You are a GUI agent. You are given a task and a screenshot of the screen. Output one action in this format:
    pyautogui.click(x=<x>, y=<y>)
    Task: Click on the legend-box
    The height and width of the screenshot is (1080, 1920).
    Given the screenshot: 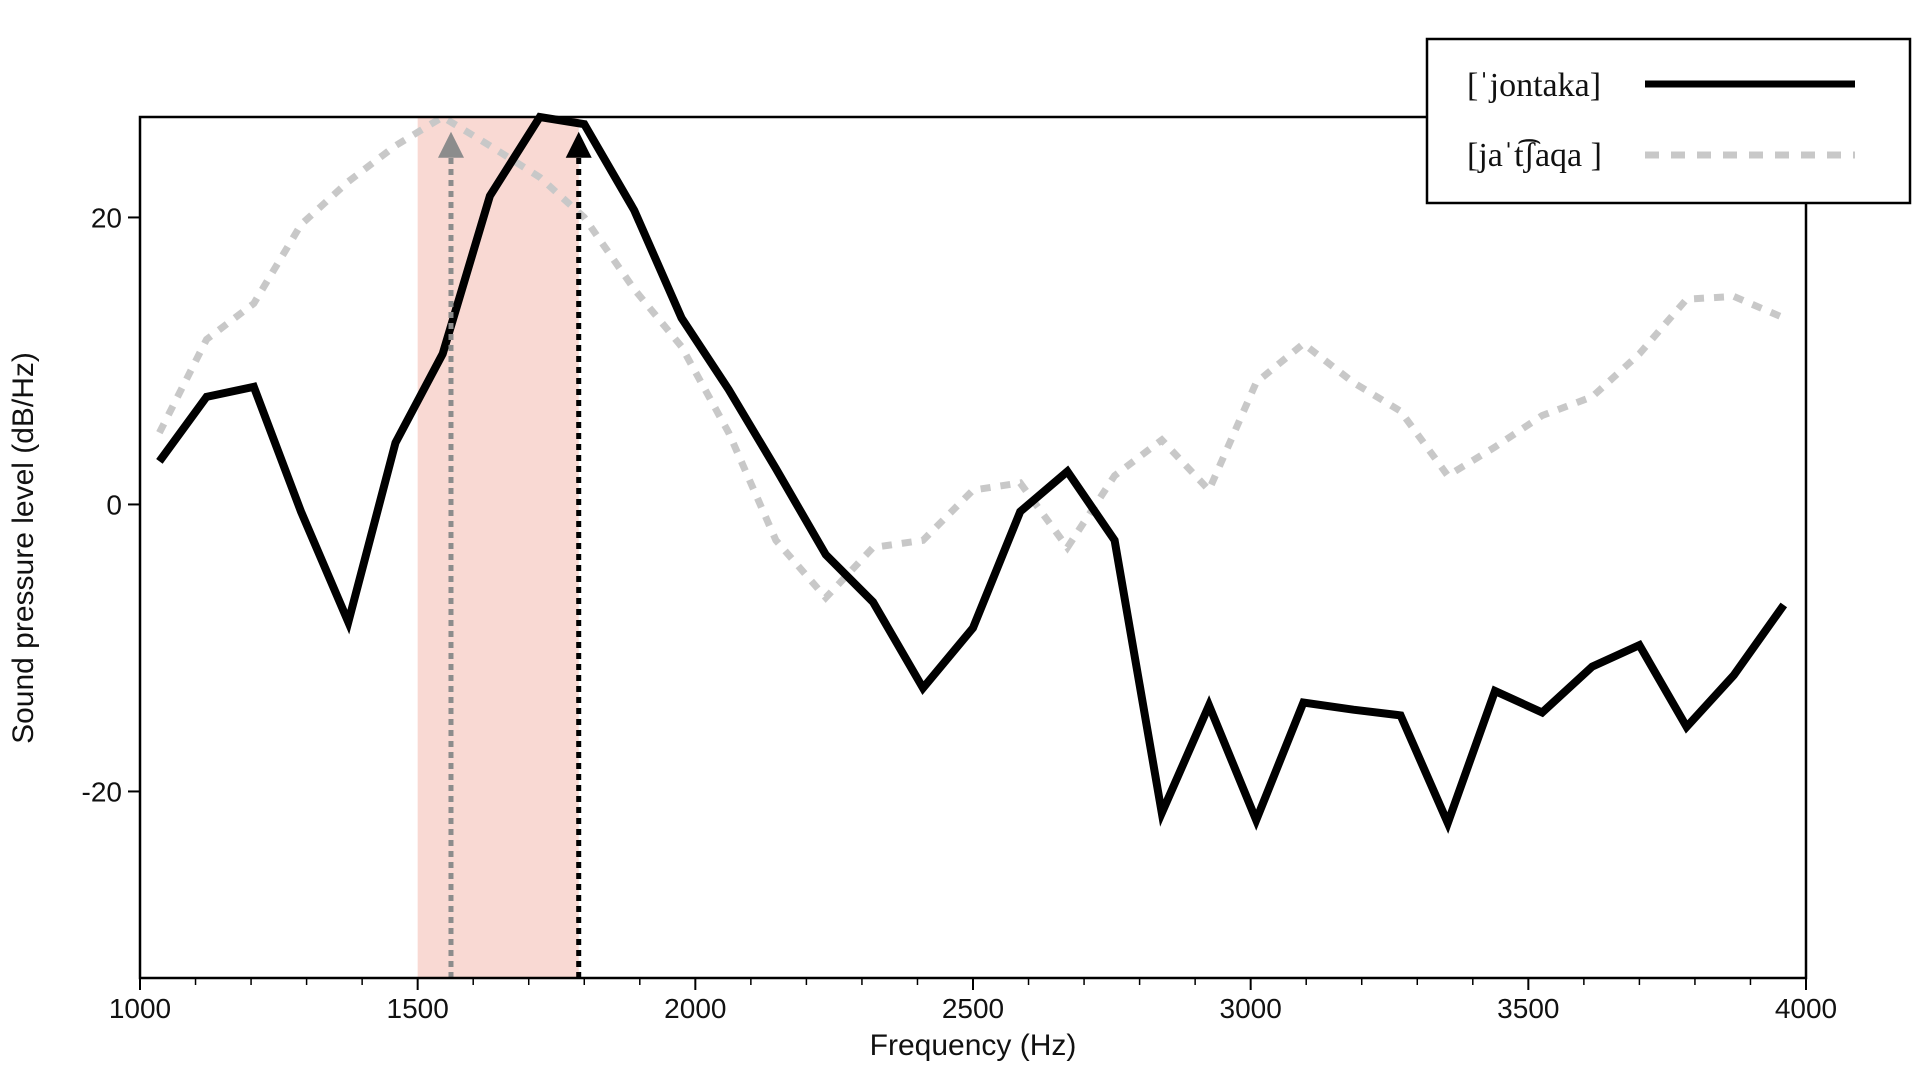 What is the action you would take?
    pyautogui.click(x=1668, y=121)
    